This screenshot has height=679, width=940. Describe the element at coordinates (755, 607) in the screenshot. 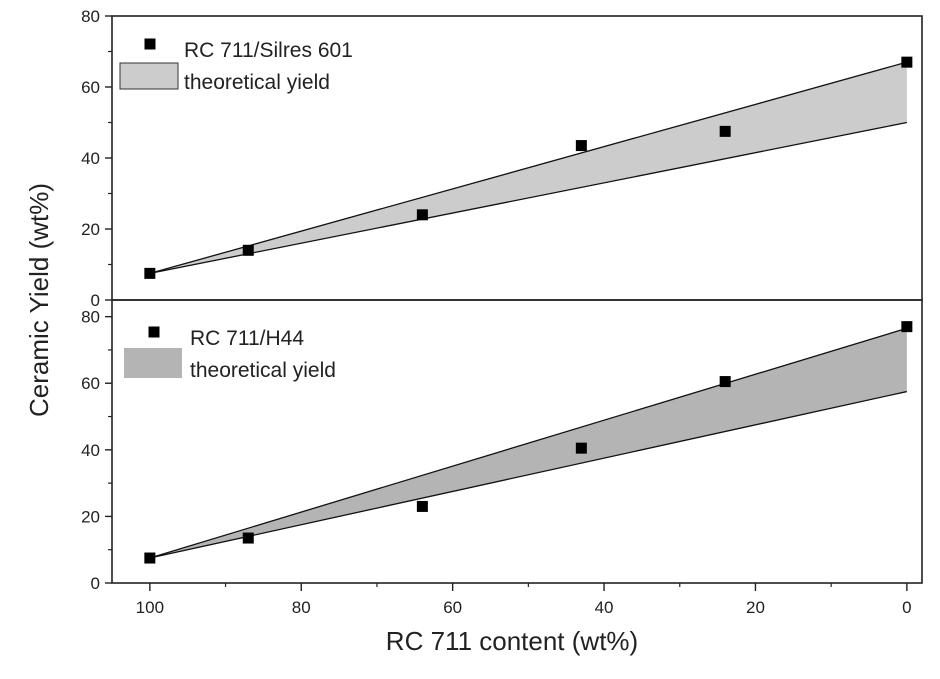

I see `x-tick-label: 20` at that location.